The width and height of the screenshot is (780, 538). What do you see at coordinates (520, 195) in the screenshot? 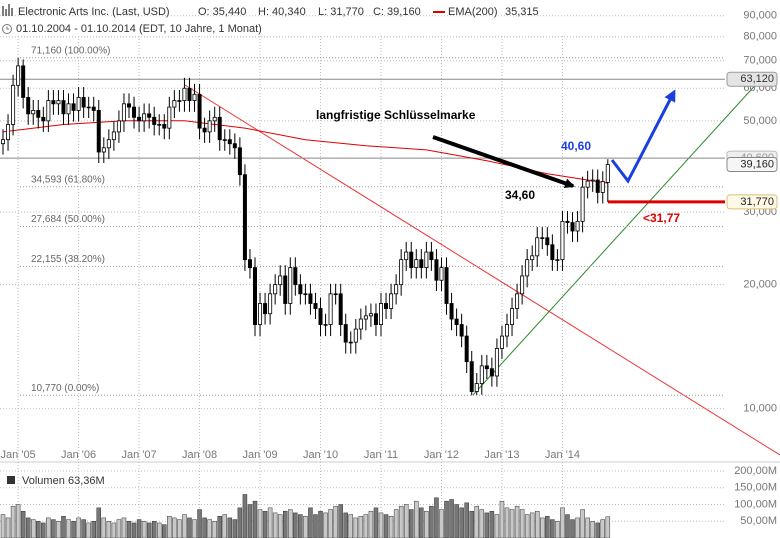
I see `annotation: 34,60` at bounding box center [520, 195].